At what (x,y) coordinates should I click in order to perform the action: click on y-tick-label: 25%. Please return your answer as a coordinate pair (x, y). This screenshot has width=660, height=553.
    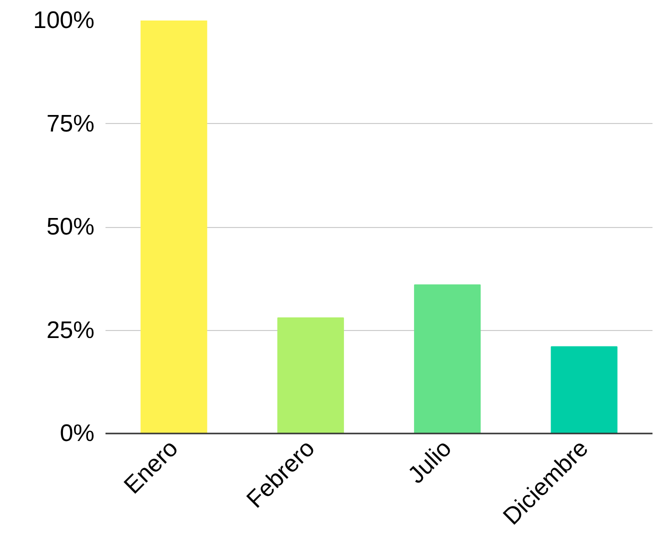
    Looking at the image, I should click on (70, 330).